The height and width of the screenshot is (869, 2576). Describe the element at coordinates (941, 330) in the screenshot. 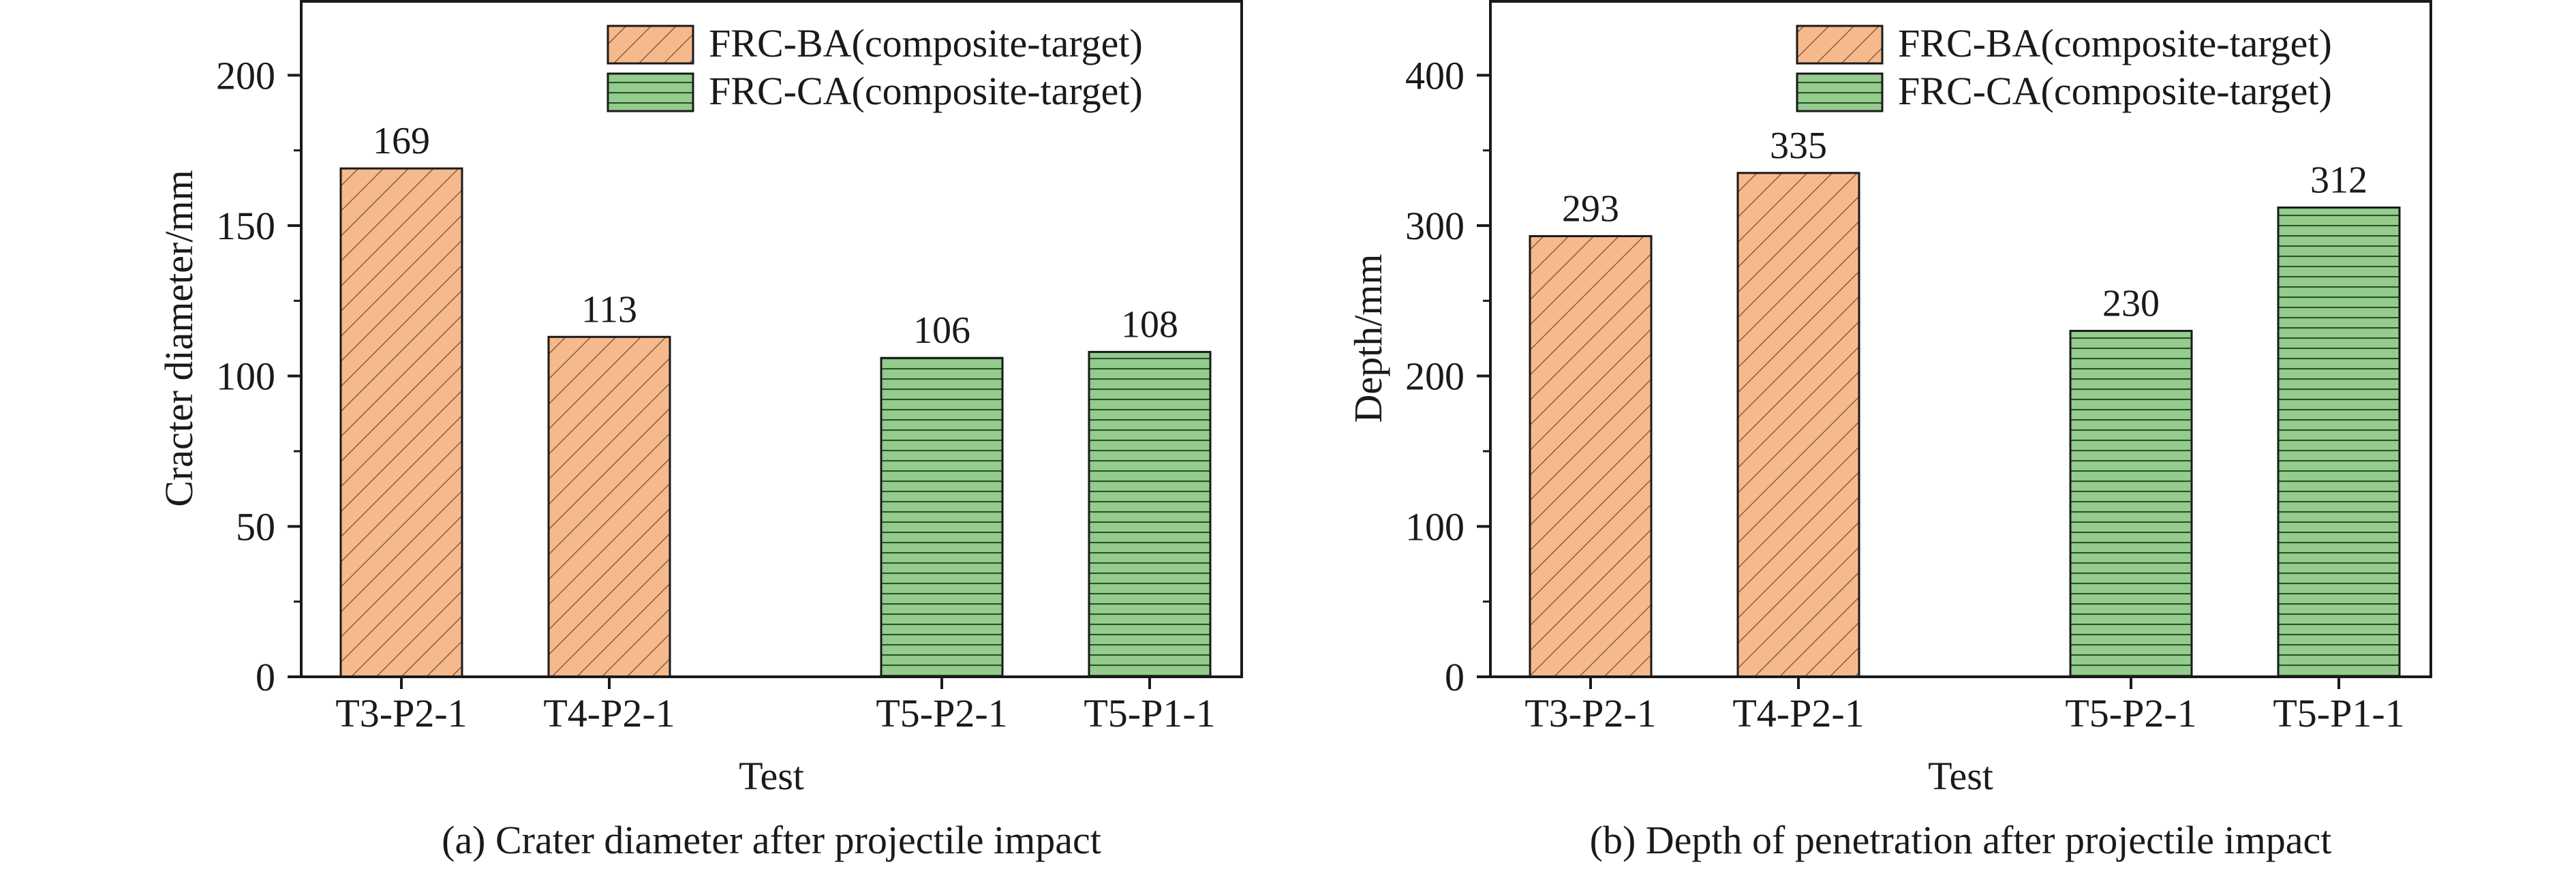

I see `data-label: 106` at that location.